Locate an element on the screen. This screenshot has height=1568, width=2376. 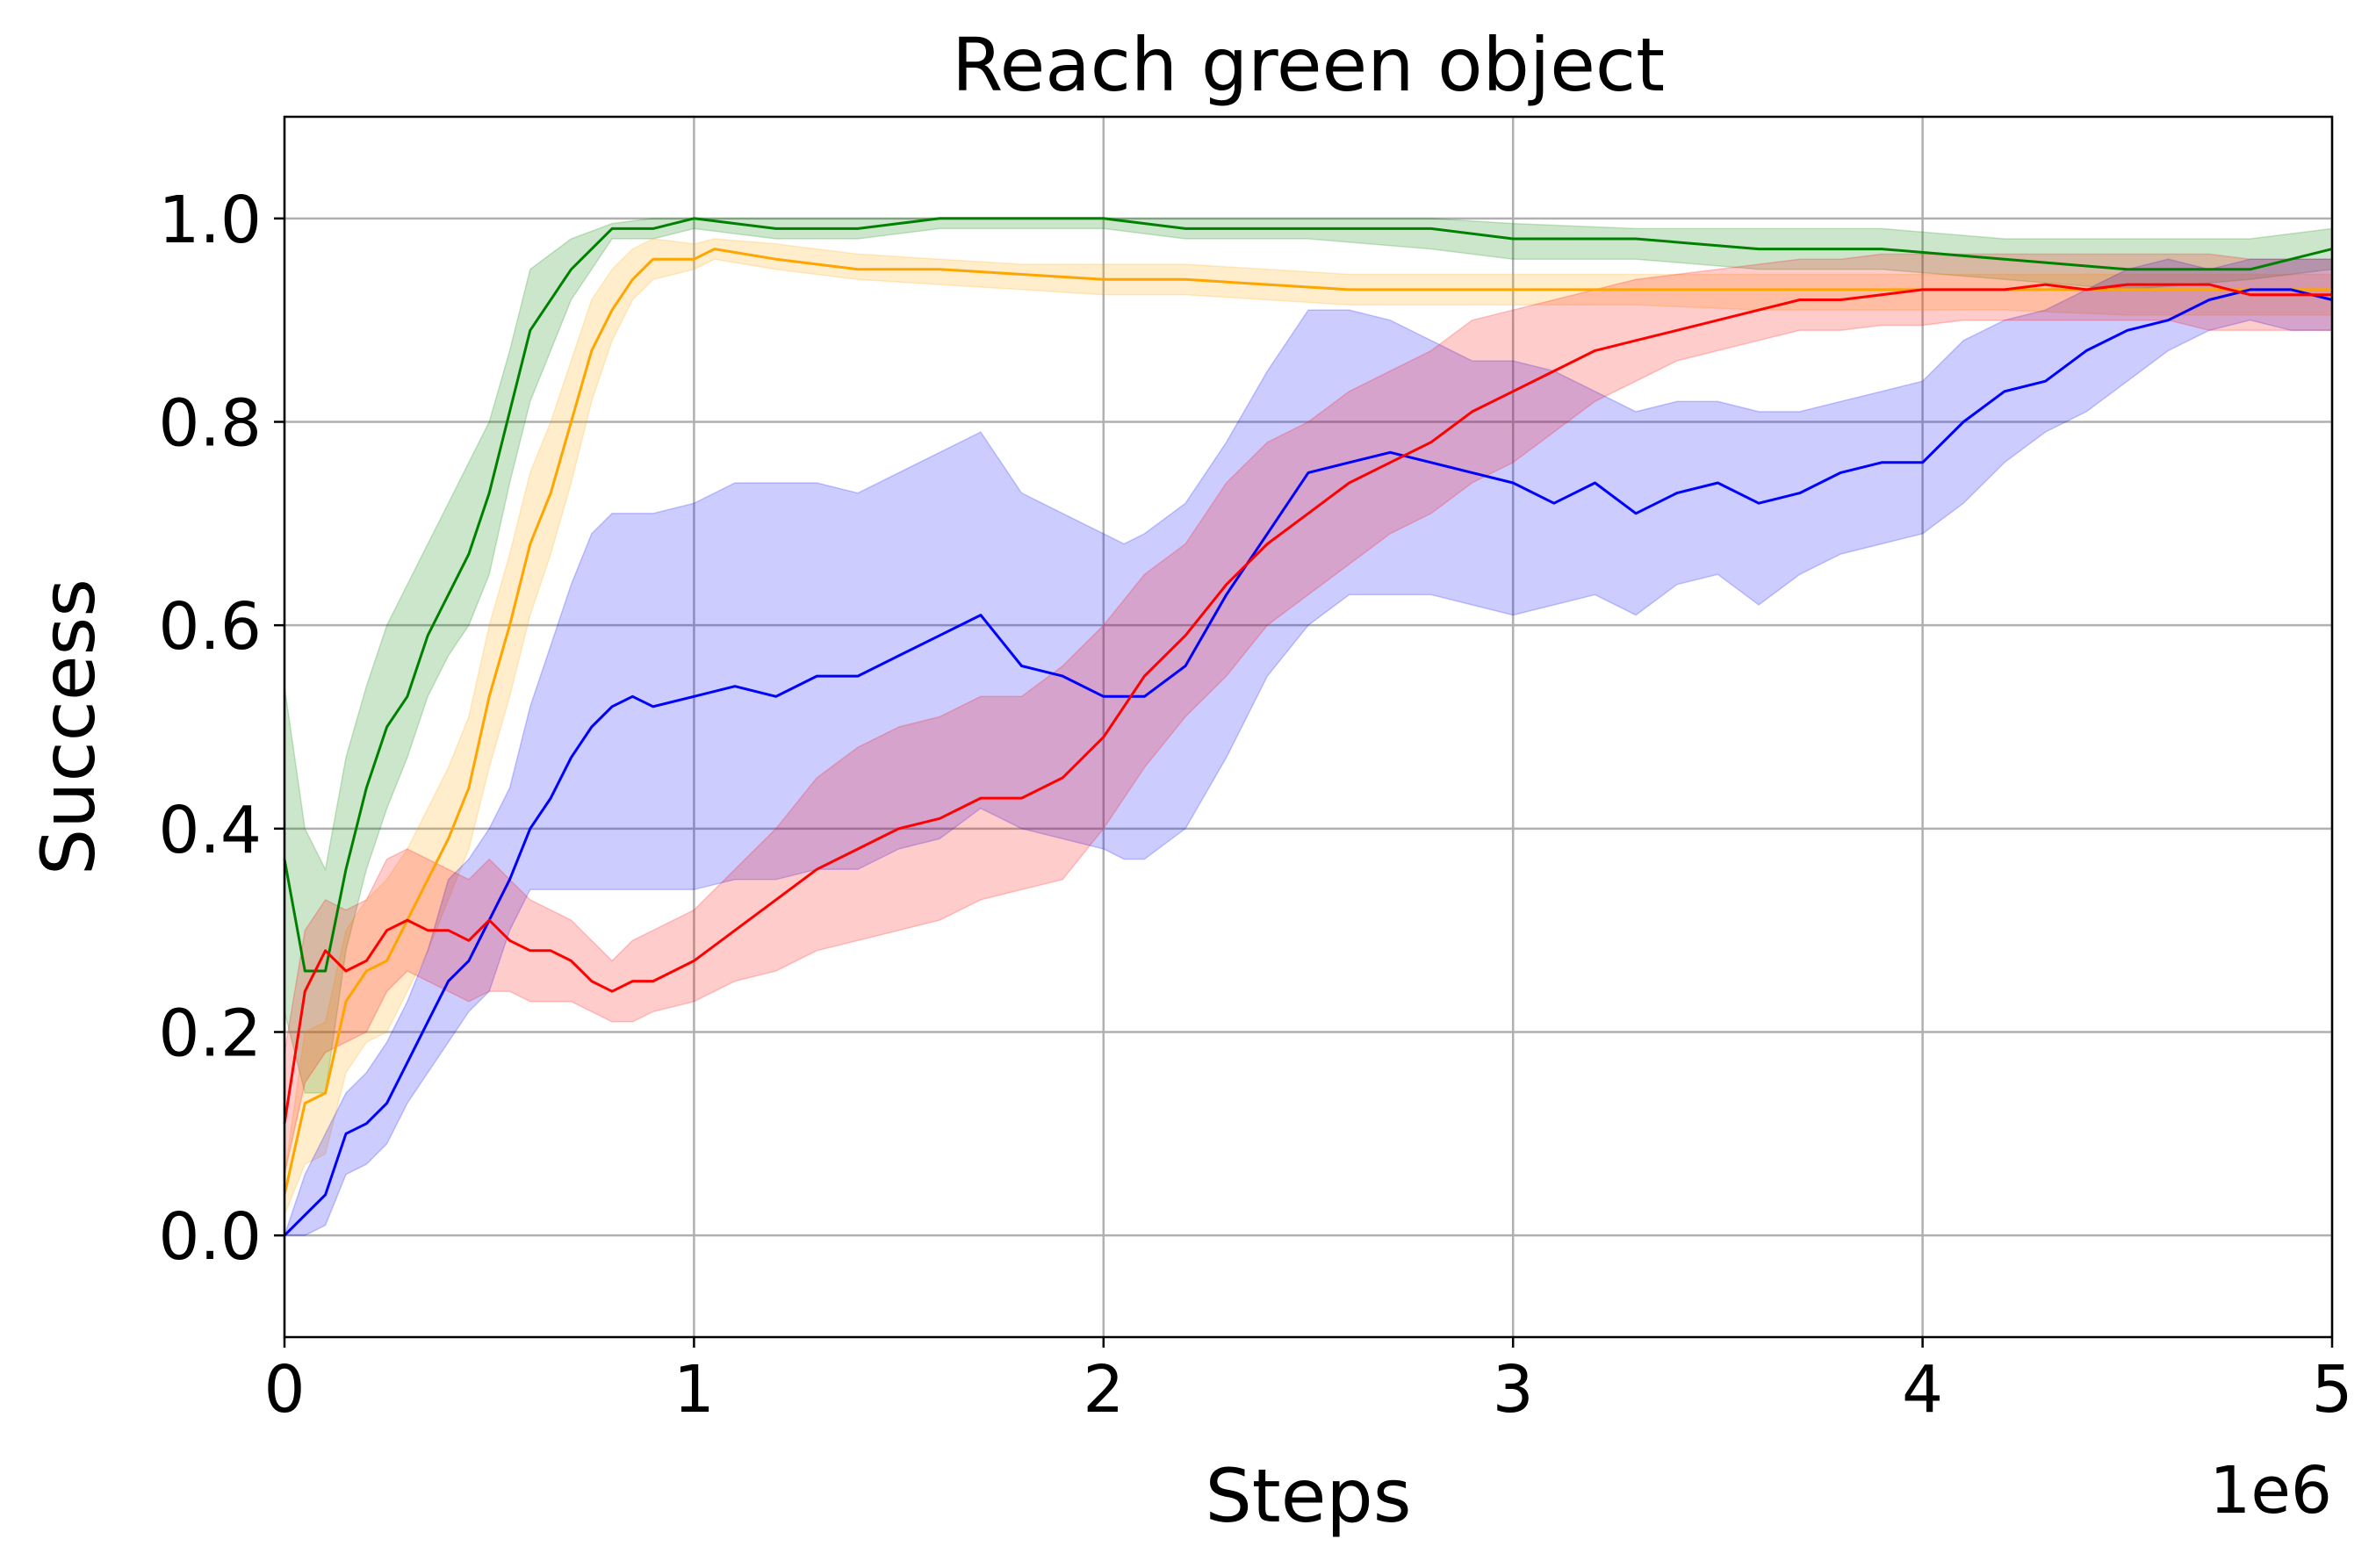
x-tick-label: 5 is located at coordinates (2331, 1390).